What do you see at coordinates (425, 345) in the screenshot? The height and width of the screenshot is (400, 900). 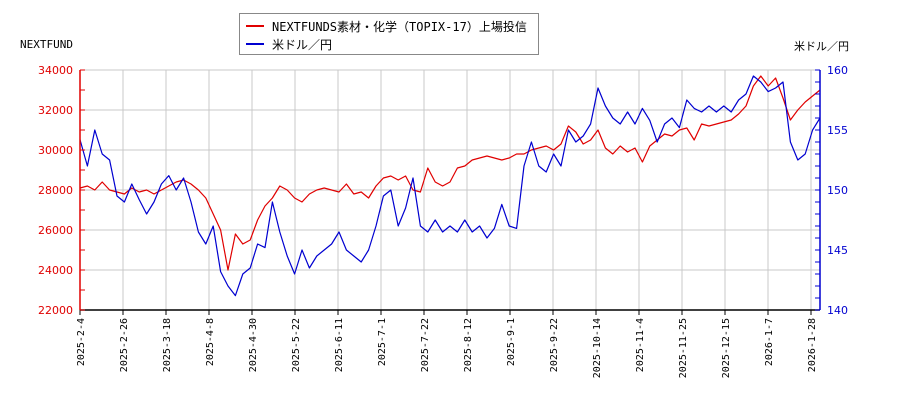 I see `x-tick-label: 2025-7-22` at bounding box center [425, 345].